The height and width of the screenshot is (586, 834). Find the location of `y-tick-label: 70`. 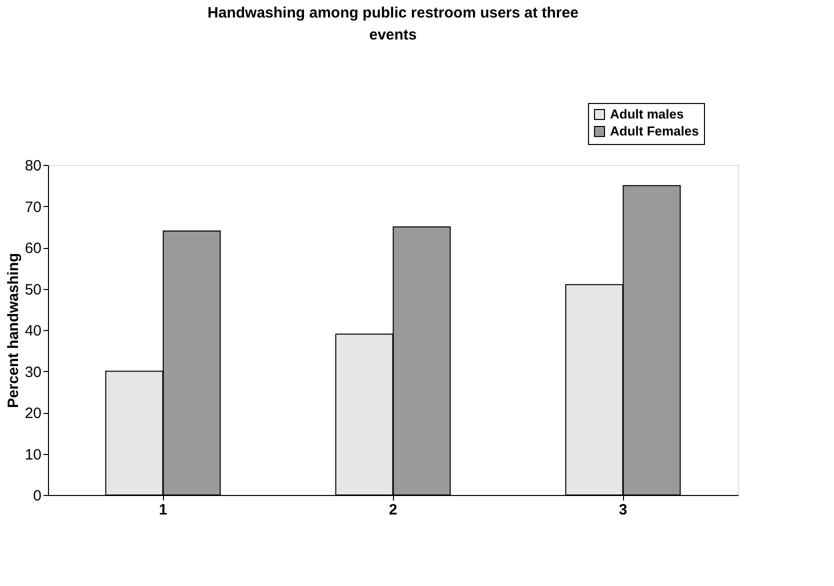

y-tick-label: 70 is located at coordinates (33, 207).